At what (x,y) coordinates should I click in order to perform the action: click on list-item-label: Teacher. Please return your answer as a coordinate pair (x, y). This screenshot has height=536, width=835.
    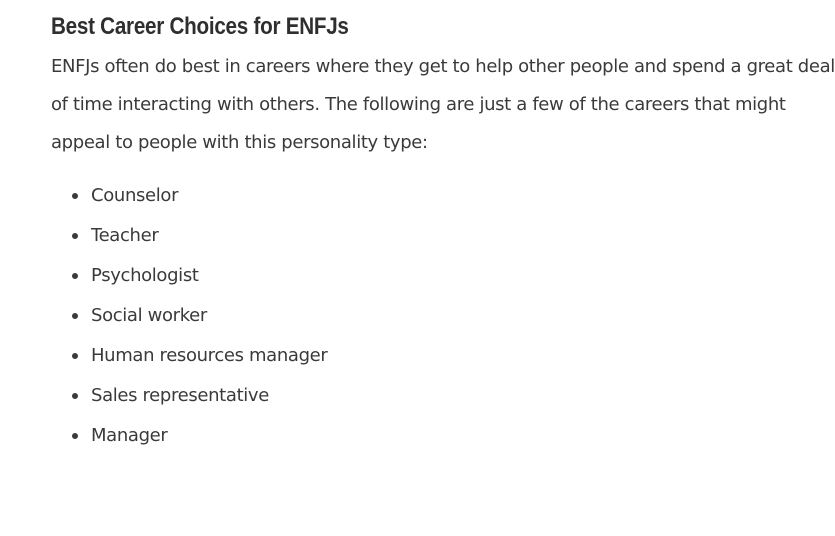
    Looking at the image, I should click on (125, 235).